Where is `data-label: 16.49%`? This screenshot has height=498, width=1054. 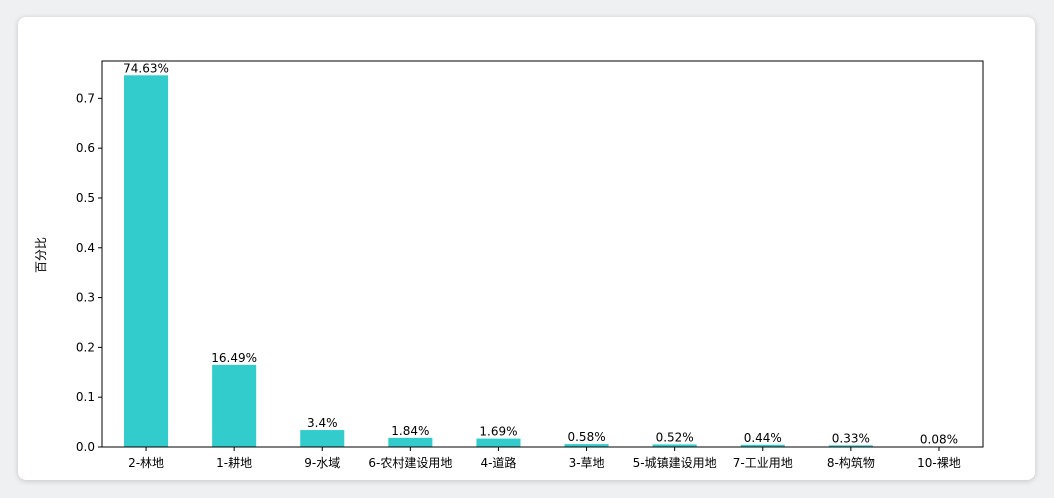 data-label: 16.49% is located at coordinates (234, 358).